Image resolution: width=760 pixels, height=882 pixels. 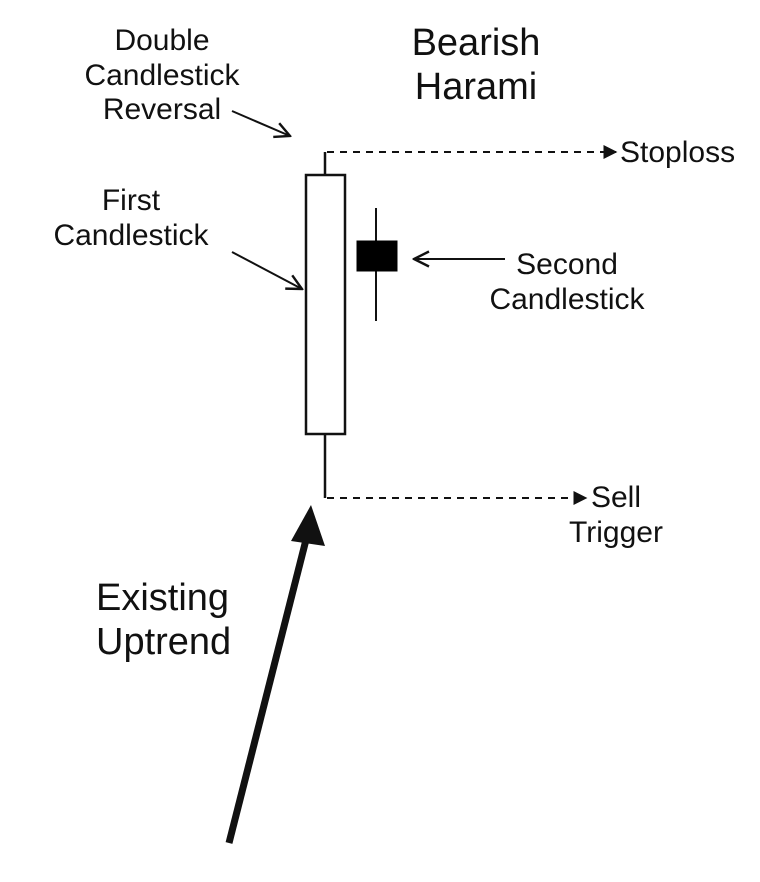 What do you see at coordinates (162, 40) in the screenshot?
I see `pattern-type-line-1: Double` at bounding box center [162, 40].